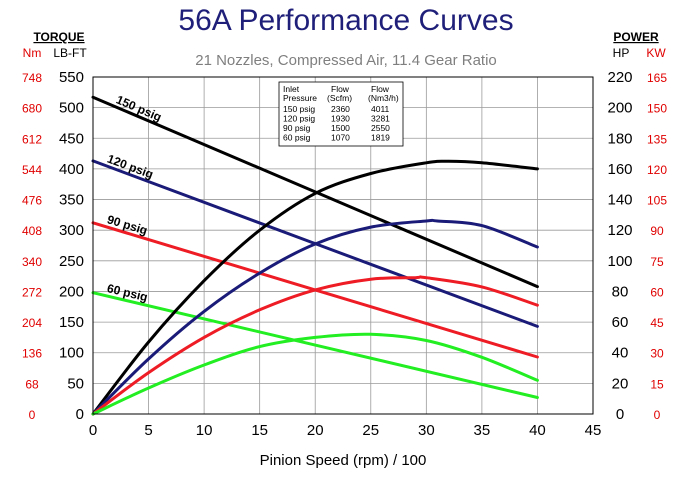 This screenshot has width=697, height=479. What do you see at coordinates (537, 430) in the screenshot?
I see `x-tick-label: 40` at bounding box center [537, 430].